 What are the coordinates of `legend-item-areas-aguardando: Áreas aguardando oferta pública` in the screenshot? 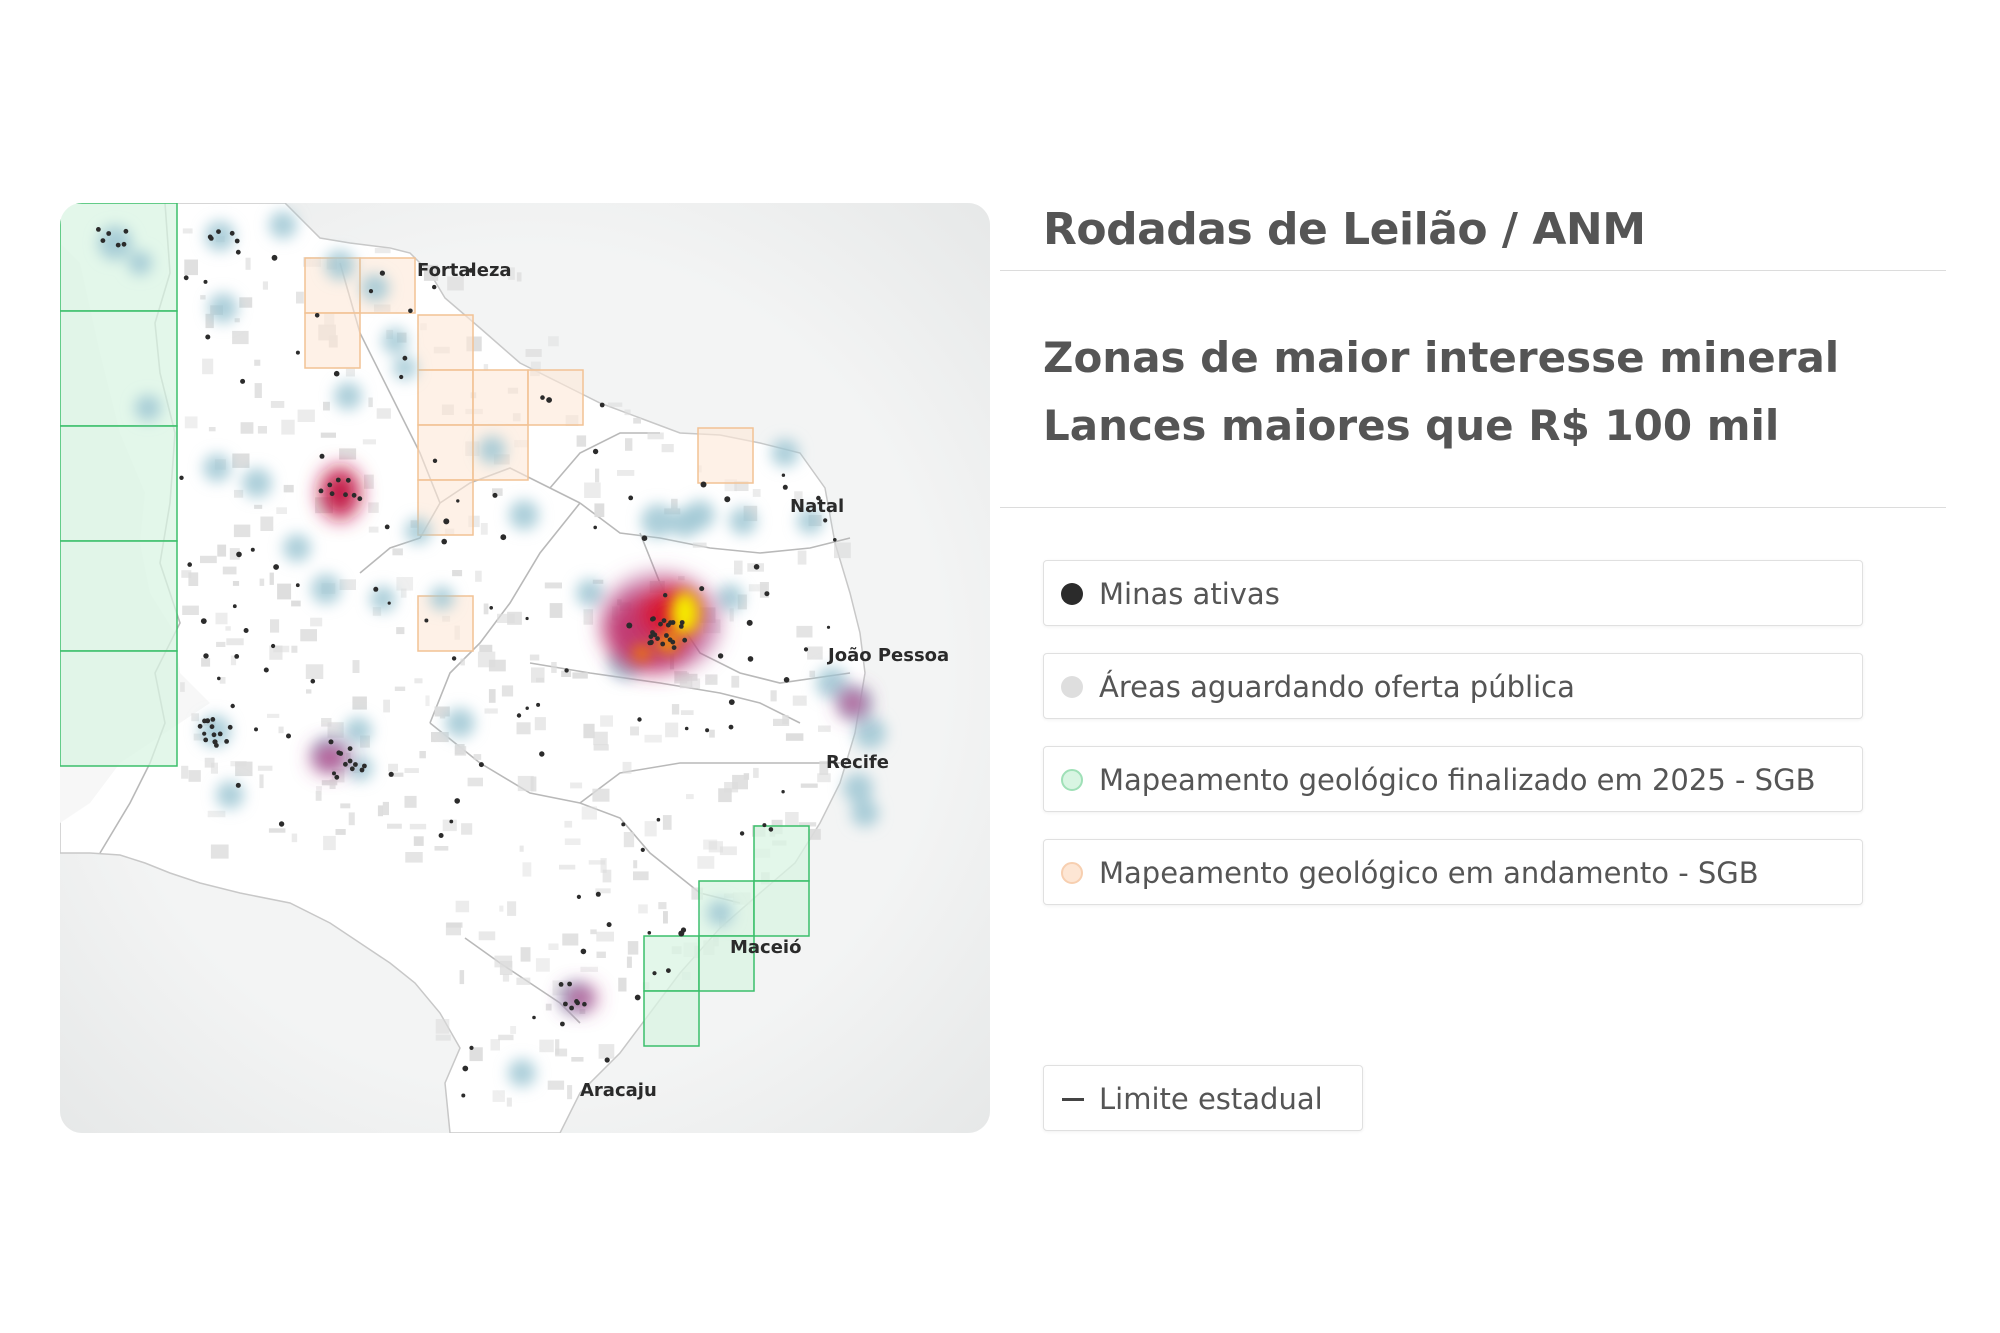 It's located at (1453, 686).